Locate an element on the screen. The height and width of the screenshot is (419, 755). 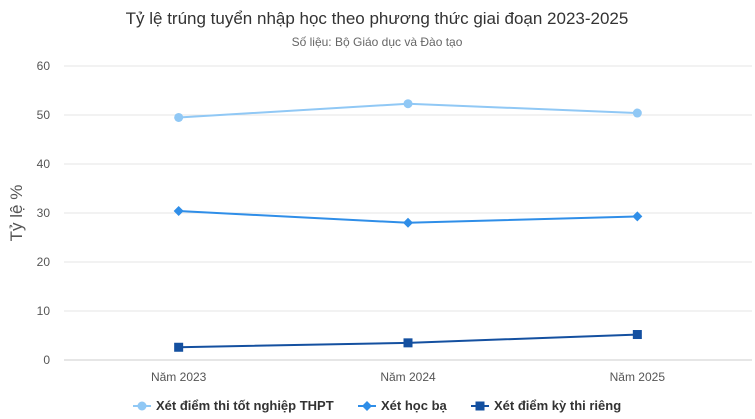
legend-item: Xét học bạ is located at coordinates (403, 405).